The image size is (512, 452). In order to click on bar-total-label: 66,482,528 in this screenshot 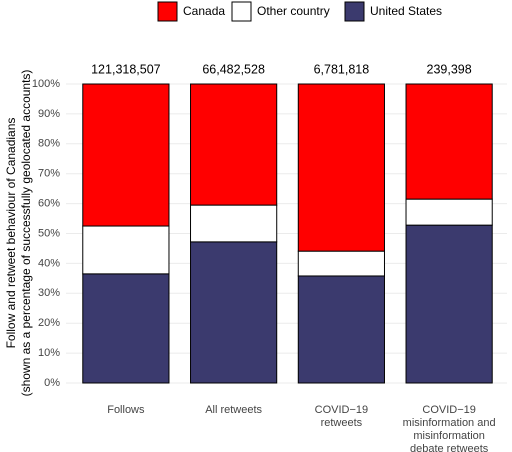, I will do `click(233, 69)`.